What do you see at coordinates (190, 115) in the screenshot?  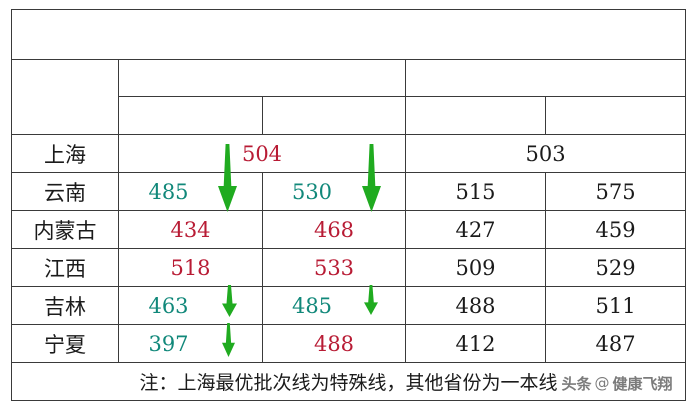 I see `column-header-2023-science: 理科/物理类` at bounding box center [190, 115].